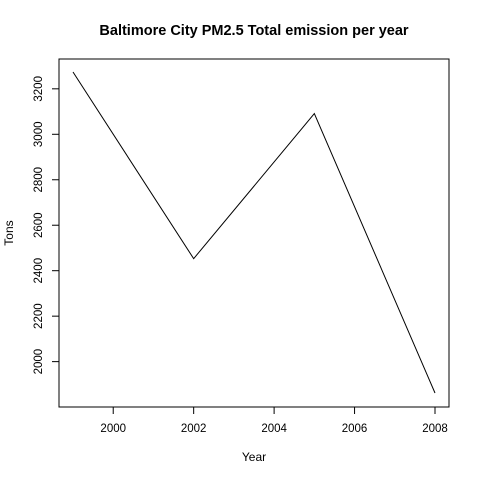  What do you see at coordinates (194, 429) in the screenshot?
I see `x-tick-label: 2002` at bounding box center [194, 429].